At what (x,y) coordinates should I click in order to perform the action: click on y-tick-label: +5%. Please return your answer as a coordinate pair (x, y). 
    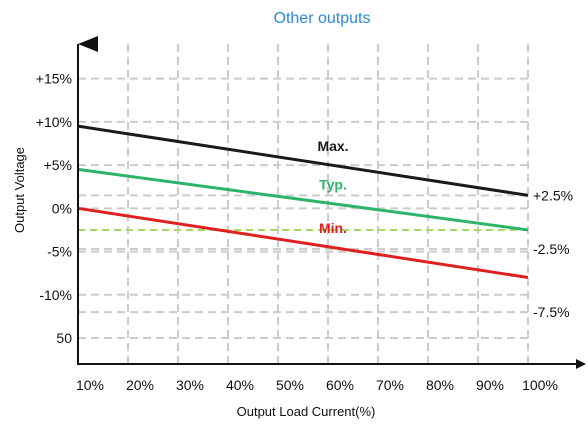
    Looking at the image, I should click on (58, 165).